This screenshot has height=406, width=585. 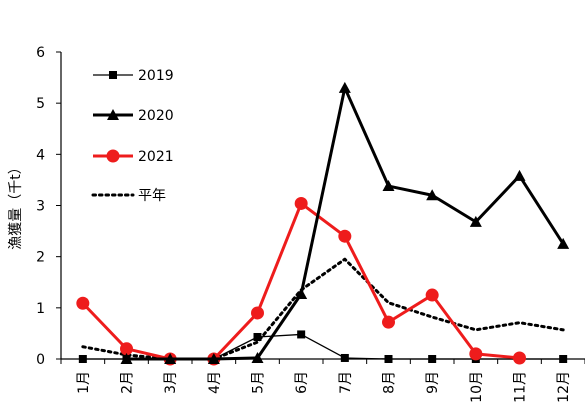 What do you see at coordinates (133, 116) in the screenshot?
I see `legend-item: 2020` at bounding box center [133, 116].